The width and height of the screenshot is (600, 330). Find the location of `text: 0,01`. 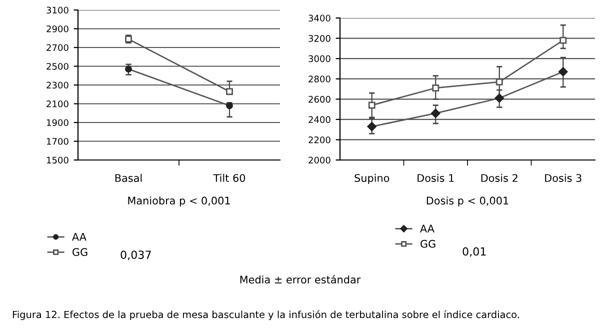

text: 0,01 is located at coordinates (474, 252).